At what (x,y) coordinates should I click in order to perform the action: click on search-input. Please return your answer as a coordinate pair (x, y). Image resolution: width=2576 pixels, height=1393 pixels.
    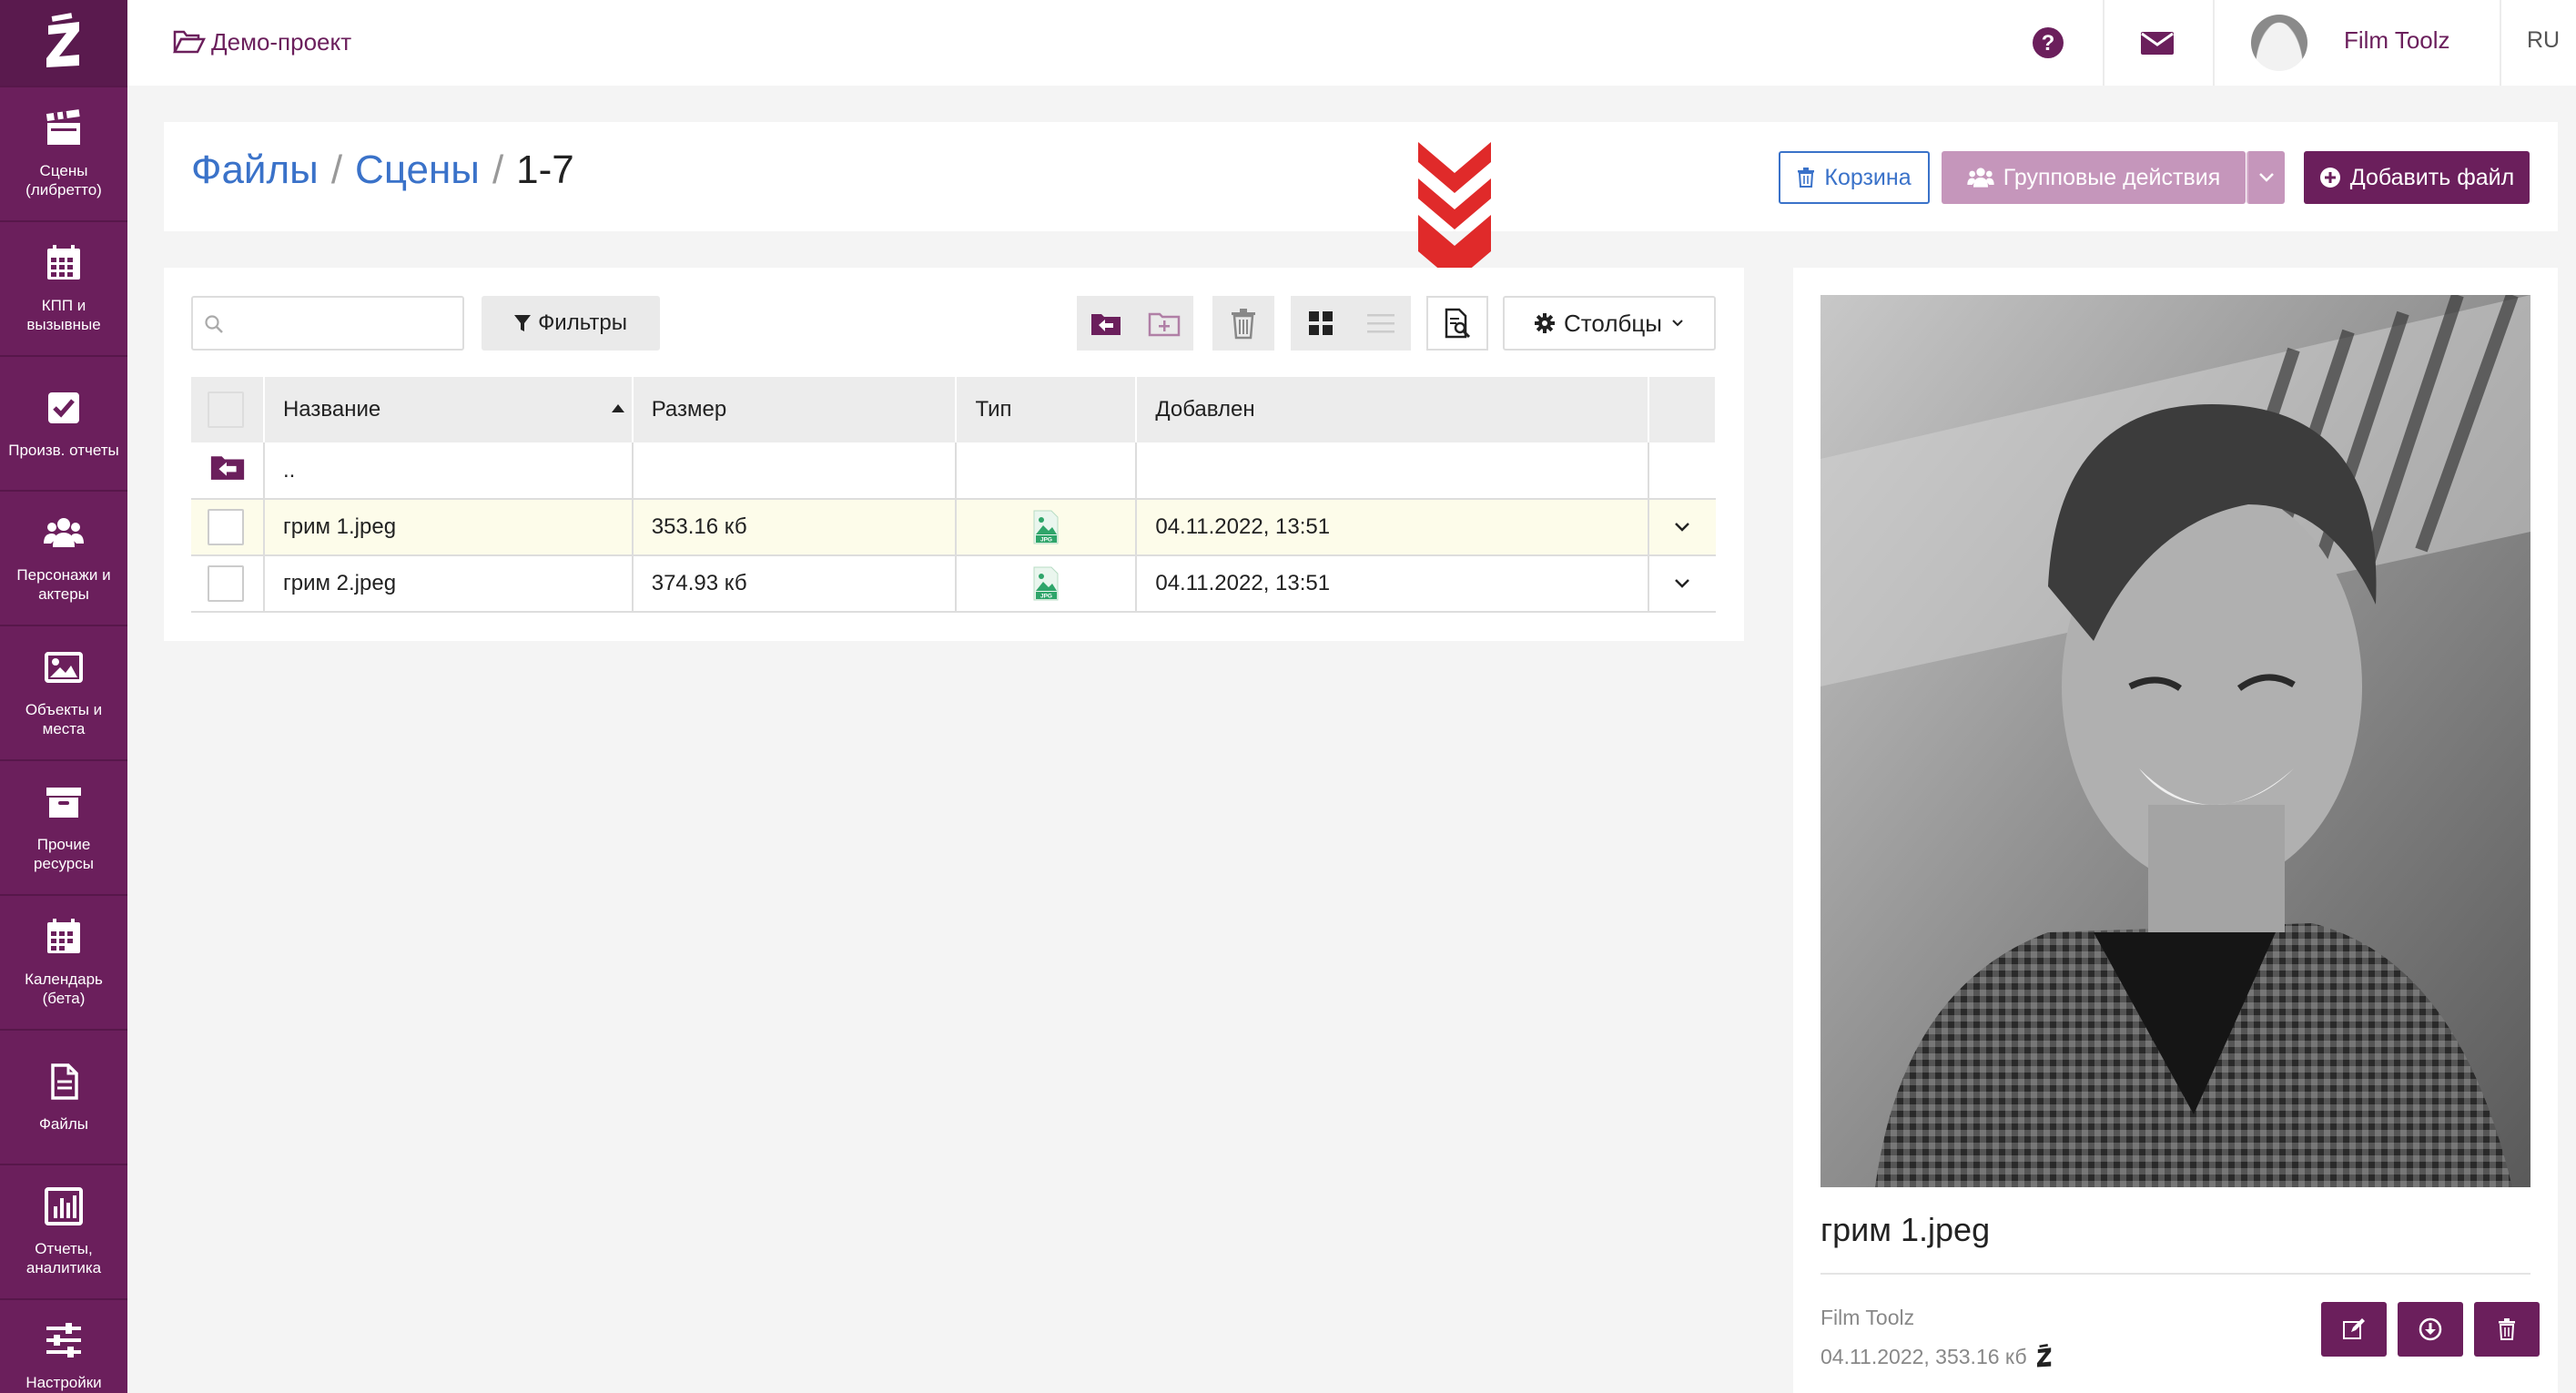
    Looking at the image, I should click on (327, 323).